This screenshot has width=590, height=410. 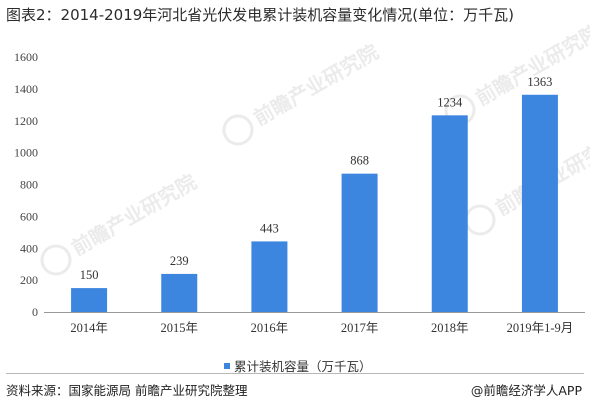 I want to click on x-tick-label: 2015年, so click(x=179, y=328).